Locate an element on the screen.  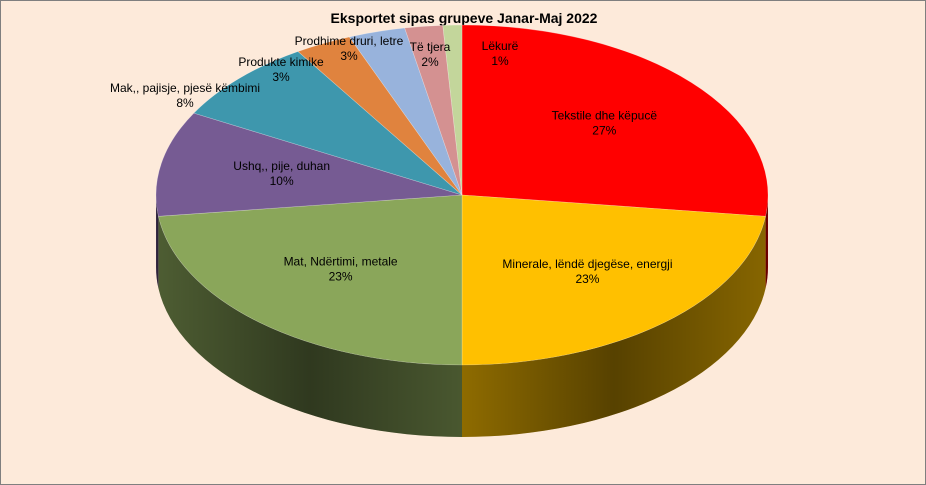
slice-label-l-kur: Lëkurë is located at coordinates (500, 46).